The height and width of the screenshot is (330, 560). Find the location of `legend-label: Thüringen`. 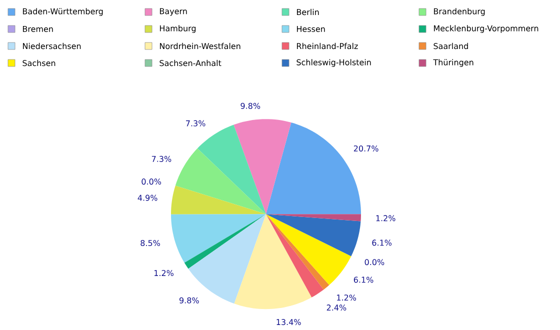

legend-label: Thüringen is located at coordinates (453, 63).